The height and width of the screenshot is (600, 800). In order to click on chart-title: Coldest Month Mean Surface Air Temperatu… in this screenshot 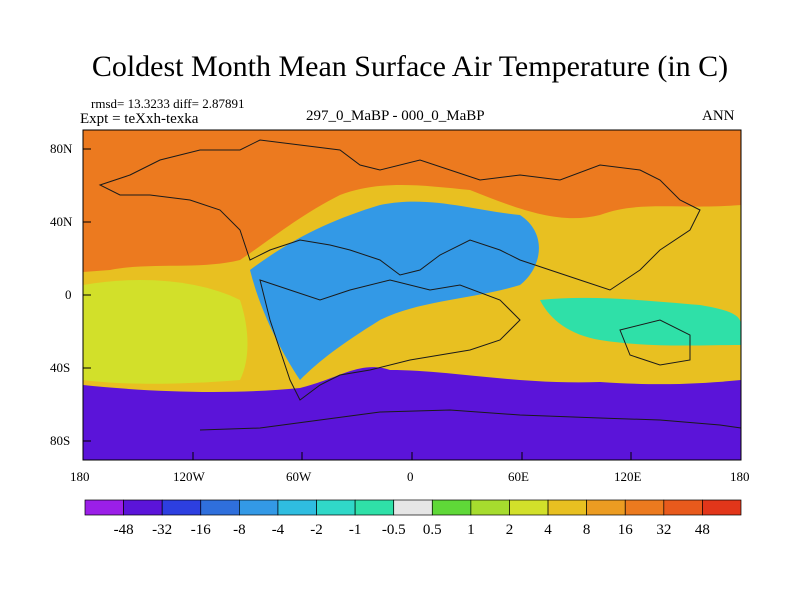, I will do `click(410, 66)`.